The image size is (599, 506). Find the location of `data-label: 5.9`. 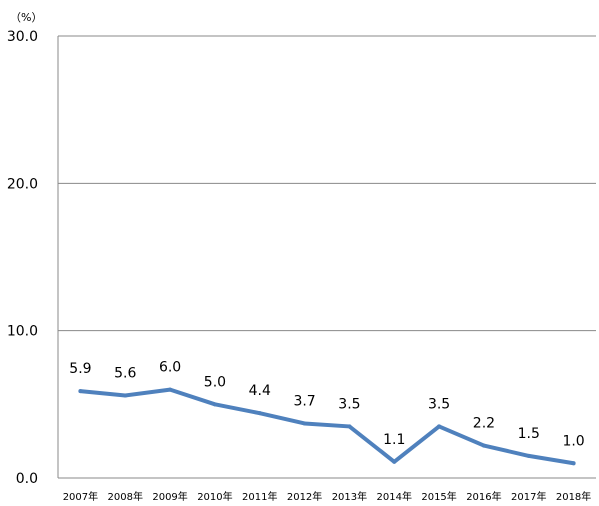

data-label: 5.9 is located at coordinates (80, 369).